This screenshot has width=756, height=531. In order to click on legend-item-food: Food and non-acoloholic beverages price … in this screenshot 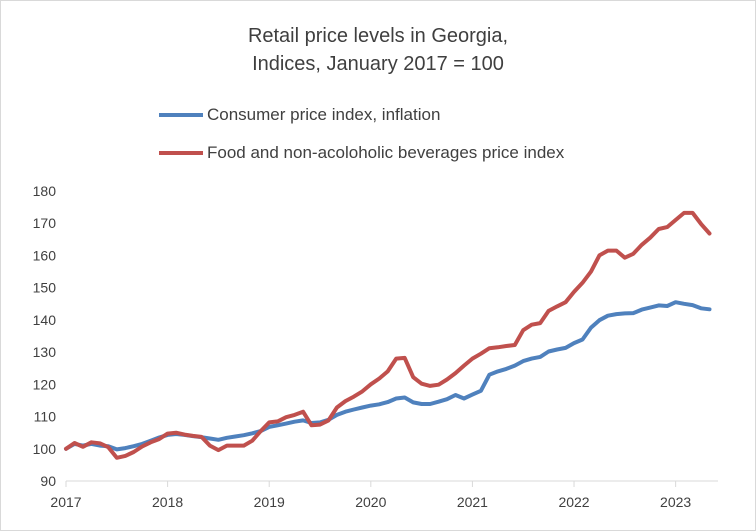, I will do `click(361, 153)`.